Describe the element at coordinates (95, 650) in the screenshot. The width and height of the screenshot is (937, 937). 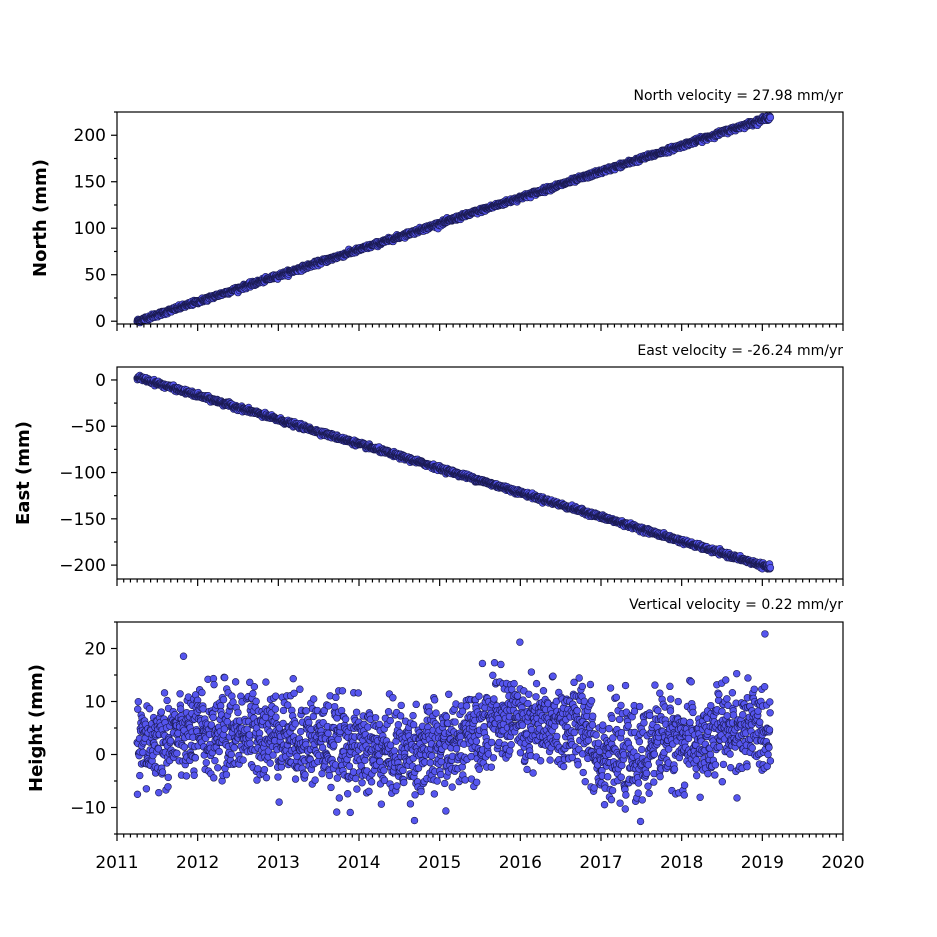
I see `height-y-tick-label: 20` at that location.